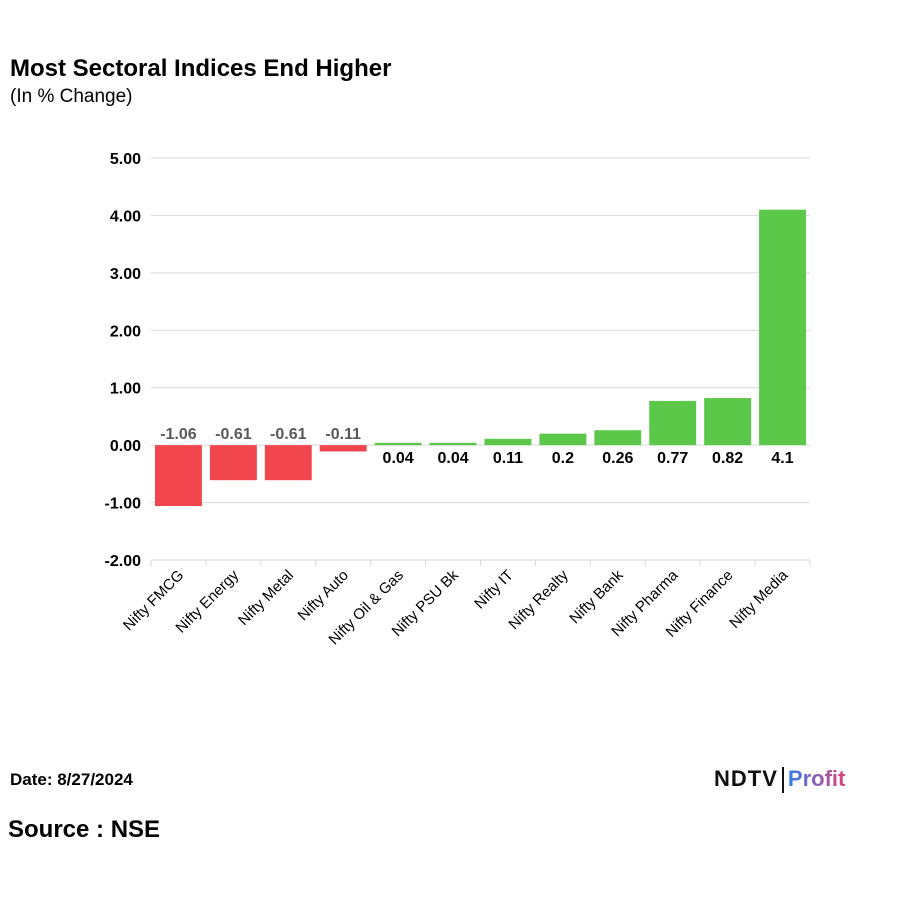  I want to click on data-label: 0.11, so click(508, 458).